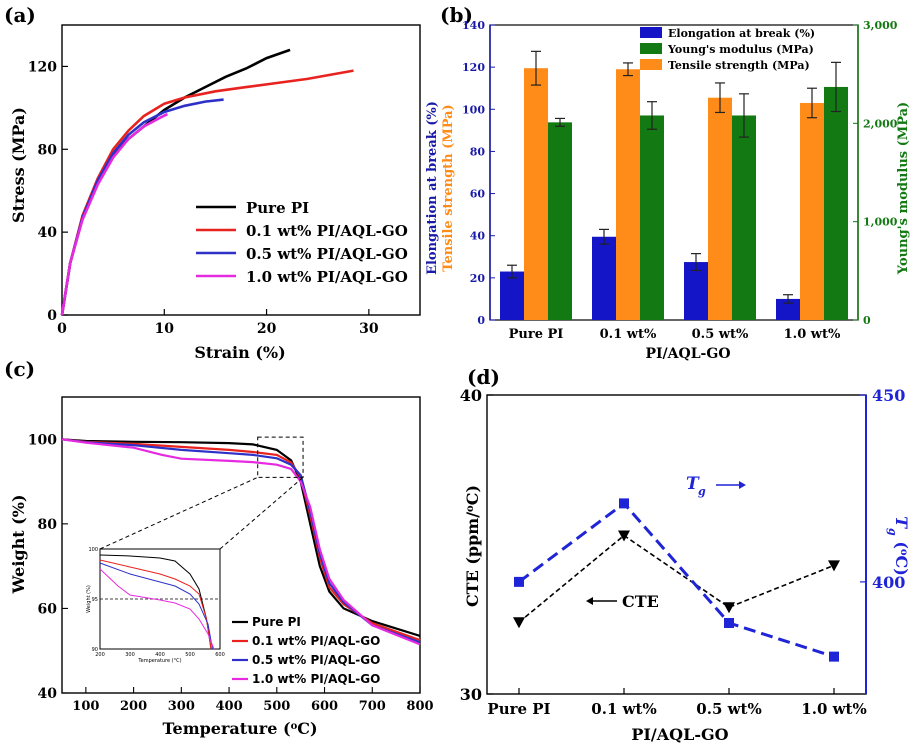 This screenshot has height=743, width=918. What do you see at coordinates (48, 694) in the screenshot?
I see `panel-c-y-tick-label: 40` at bounding box center [48, 694].